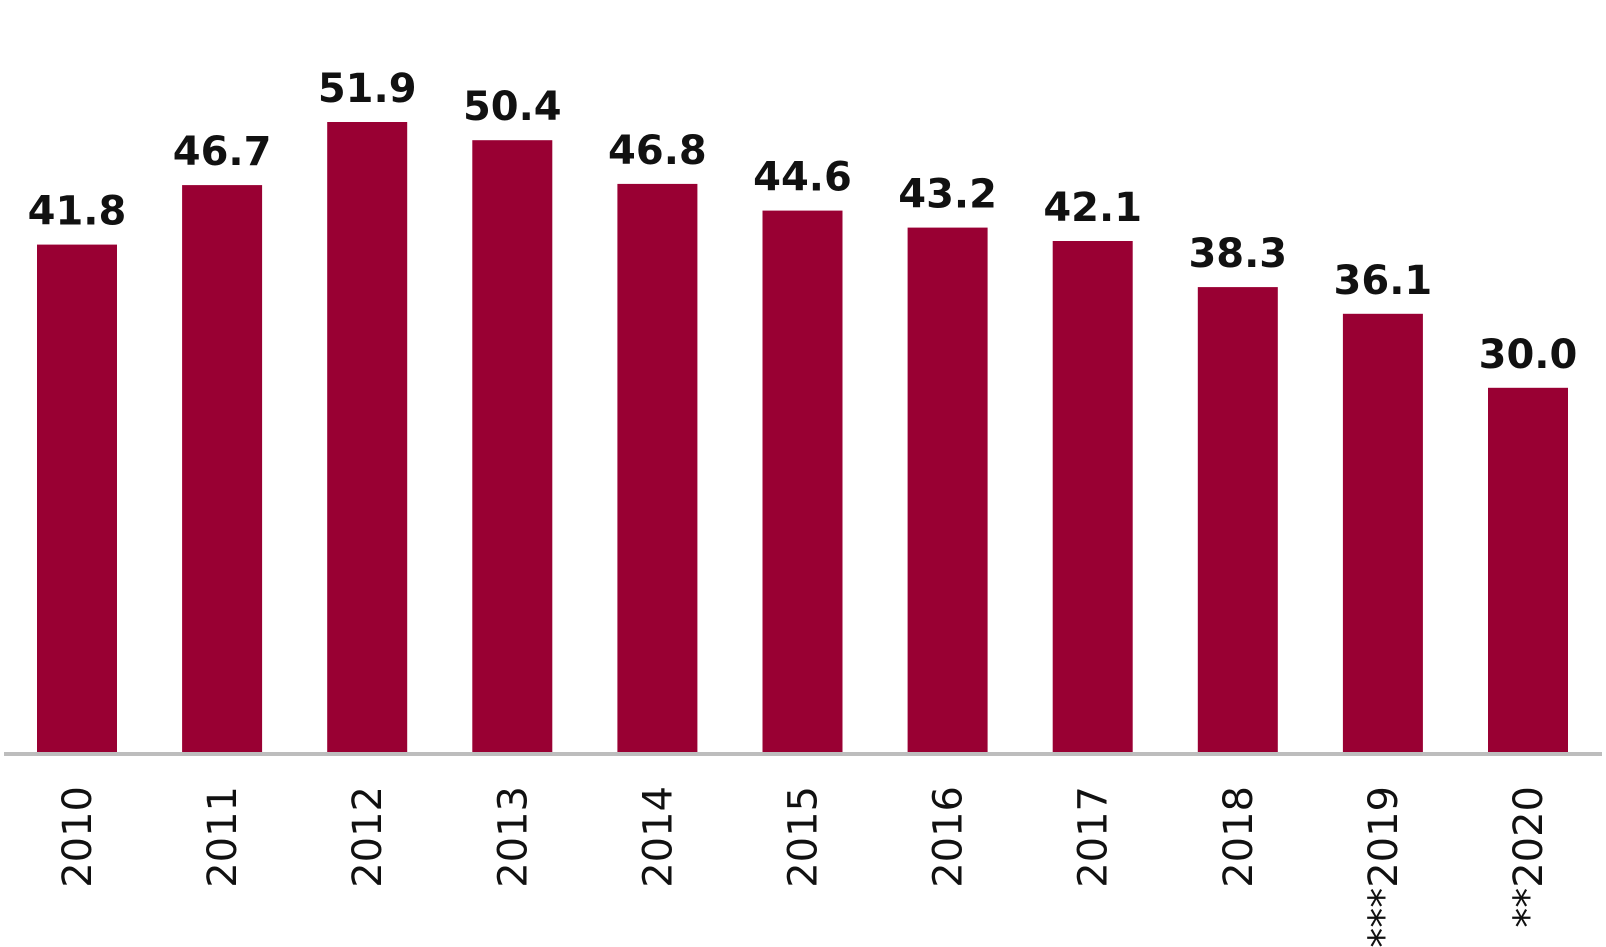 Image resolution: width=1606 pixels, height=947 pixels. I want to click on bar-2011, so click(222, 469).